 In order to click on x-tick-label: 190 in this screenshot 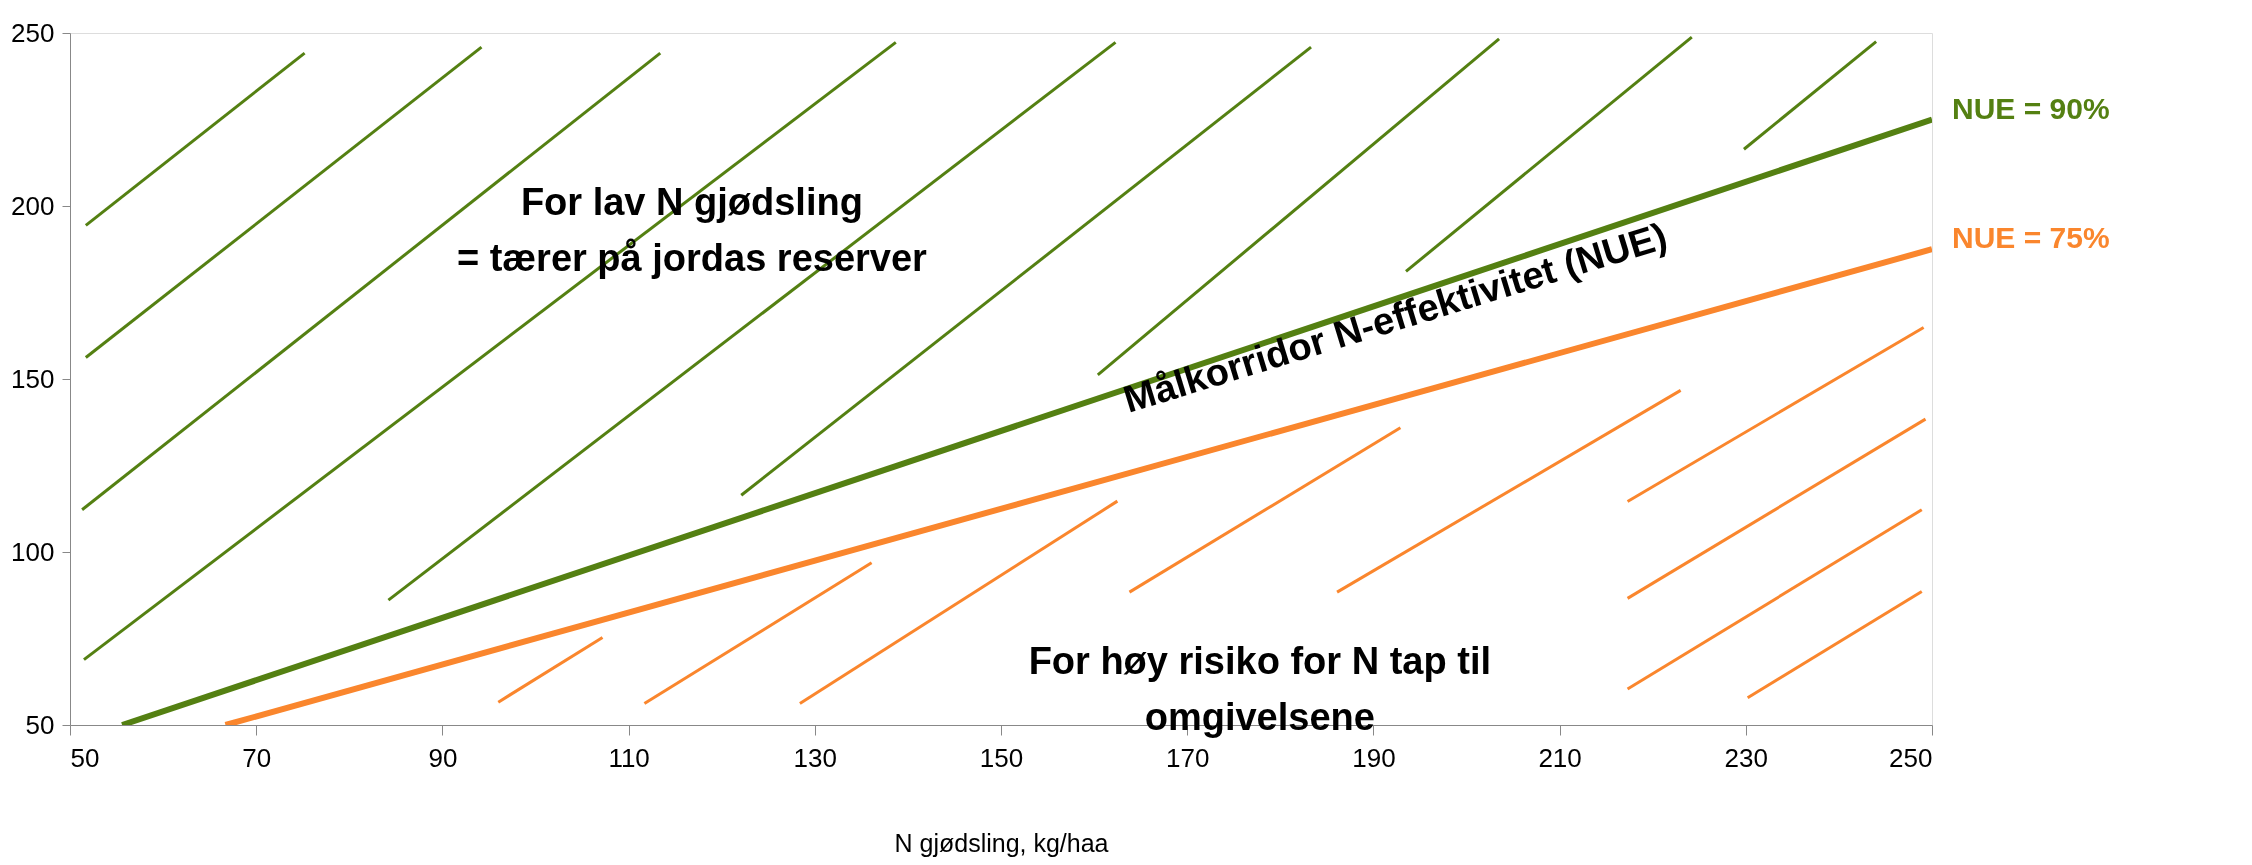, I will do `click(1374, 757)`.